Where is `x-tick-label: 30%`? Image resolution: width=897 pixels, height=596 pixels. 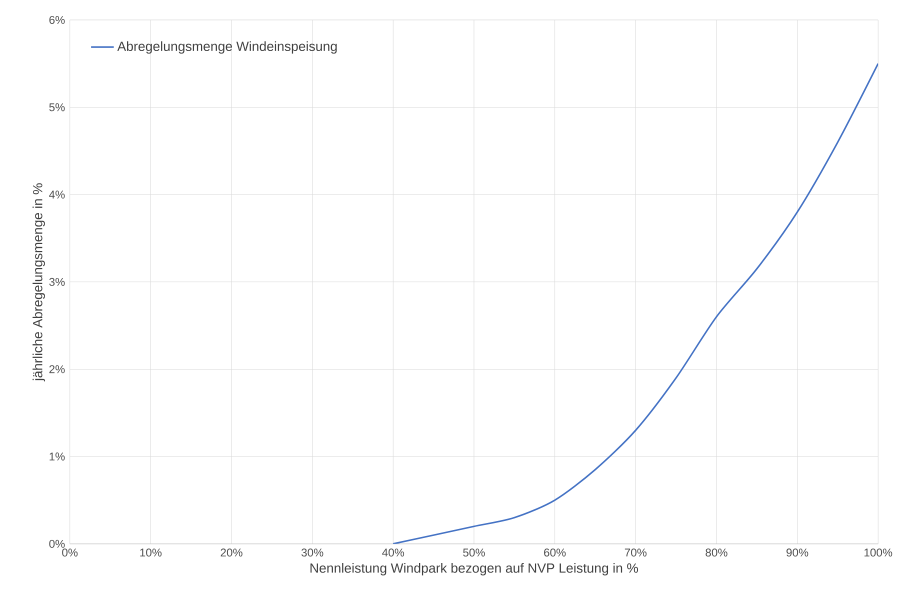
x-tick-label: 30% is located at coordinates (312, 552).